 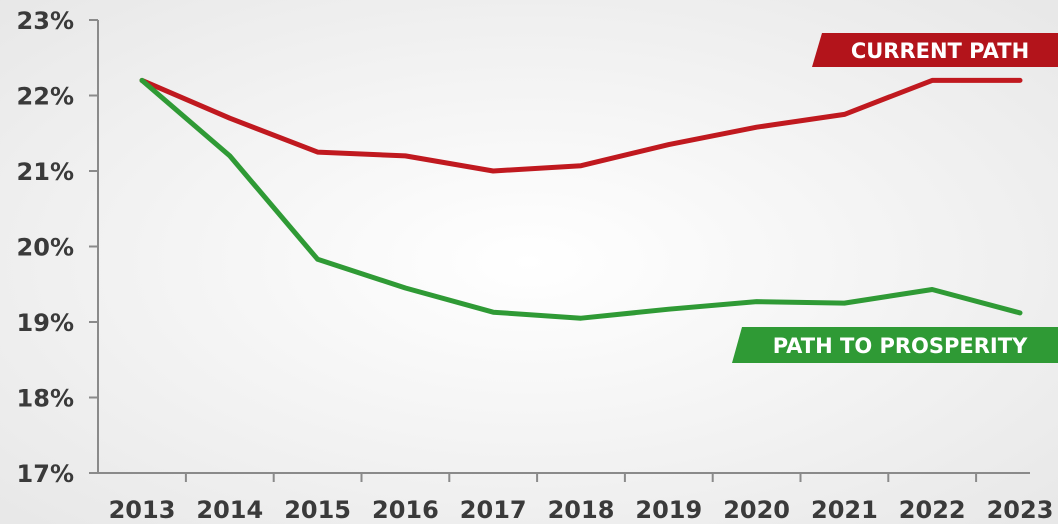 What do you see at coordinates (581, 510) in the screenshot?
I see `x-tick-label: 2018` at bounding box center [581, 510].